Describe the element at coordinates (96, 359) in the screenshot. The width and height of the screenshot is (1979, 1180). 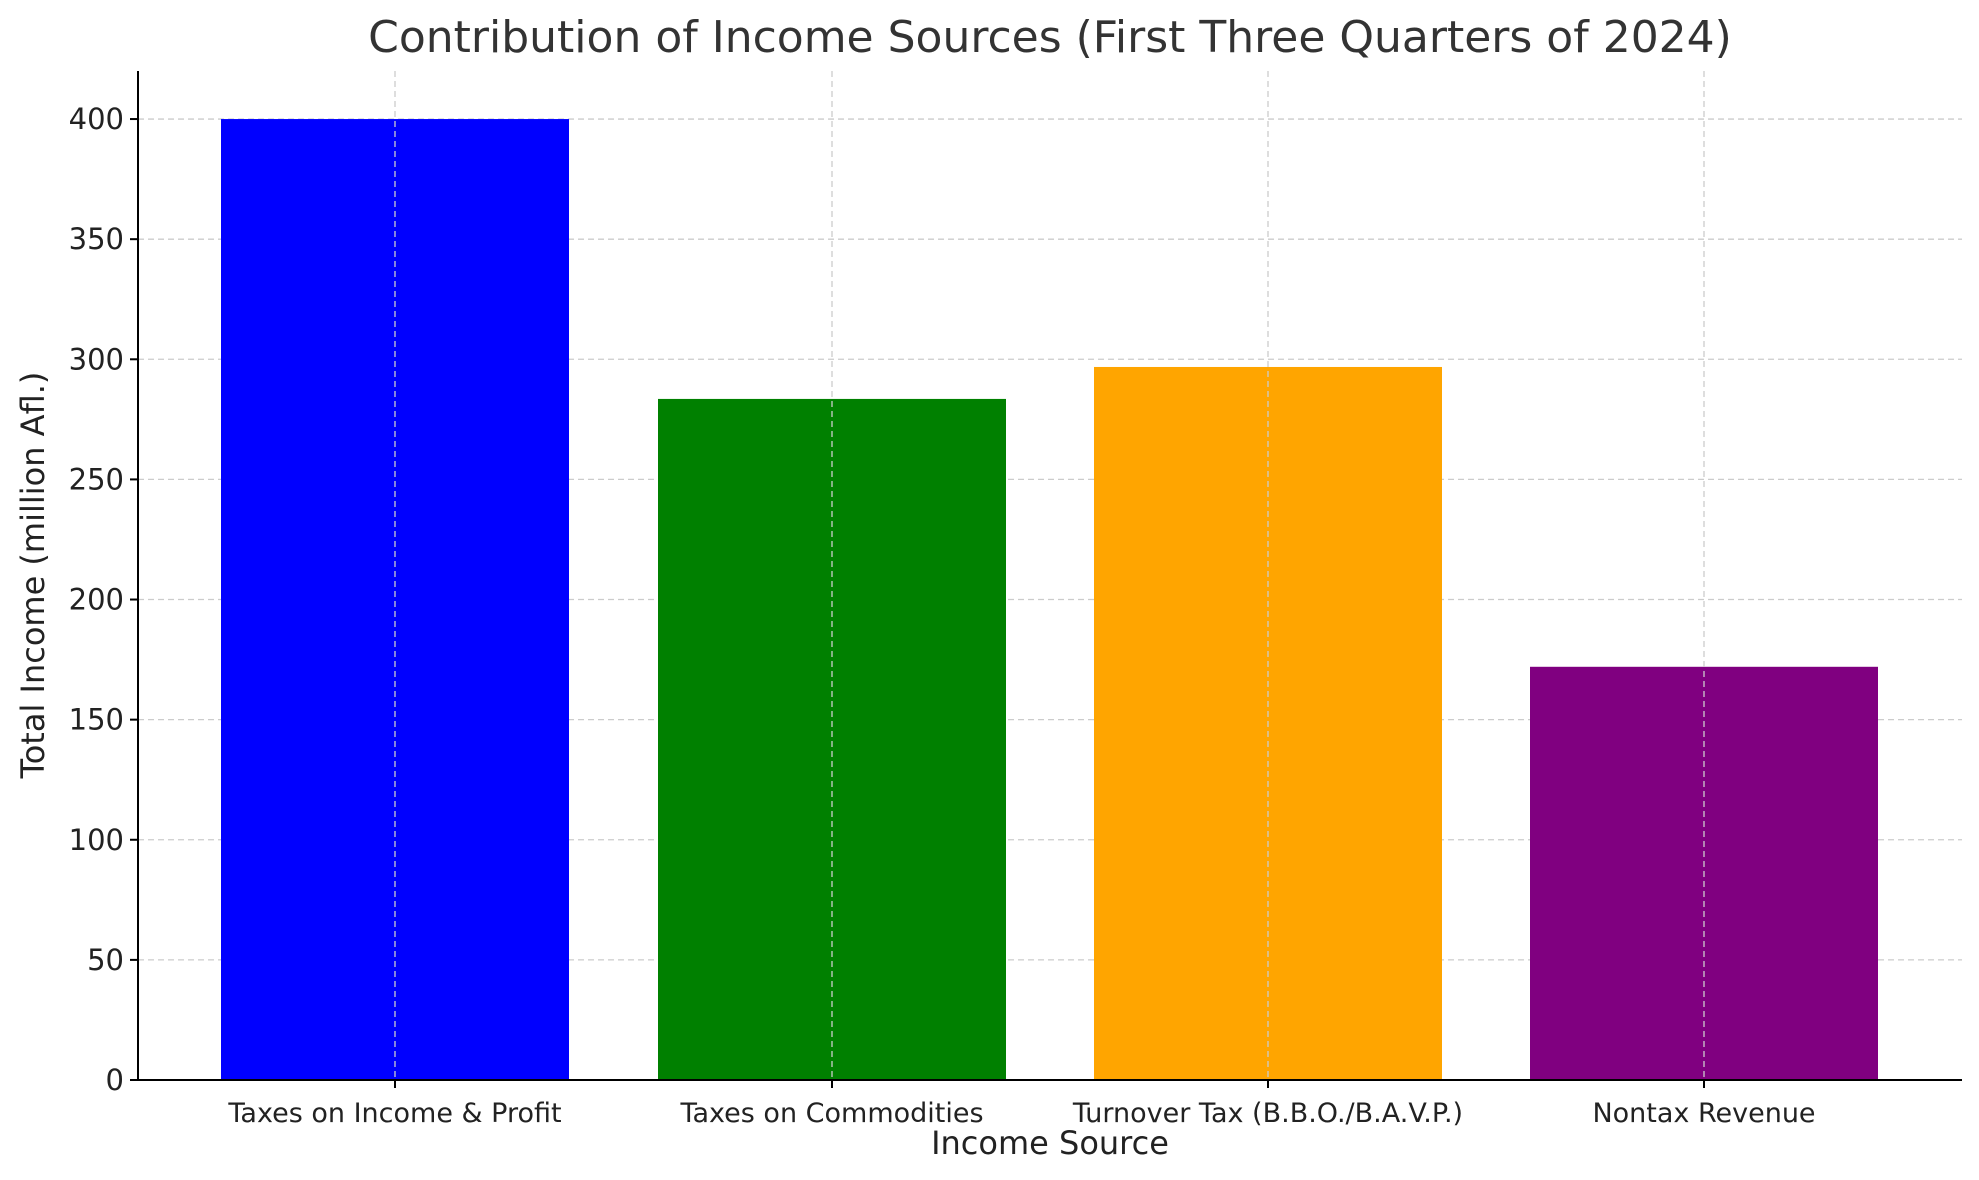
I see `y-tick-label: 300` at that location.